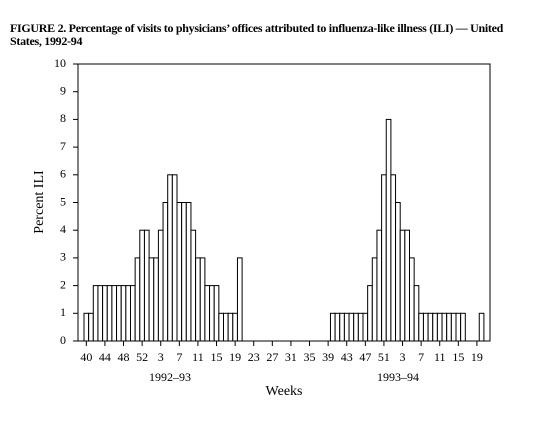  I want to click on x-tick-label: 48, so click(124, 357).